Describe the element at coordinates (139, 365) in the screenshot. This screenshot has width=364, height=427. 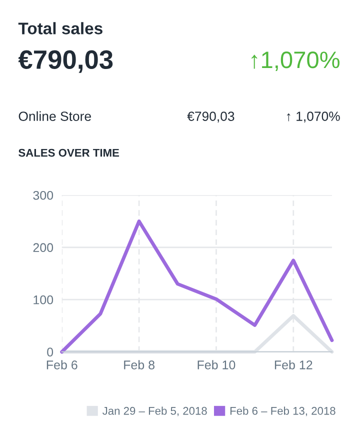
I see `x-tick-label: Feb 8` at that location.